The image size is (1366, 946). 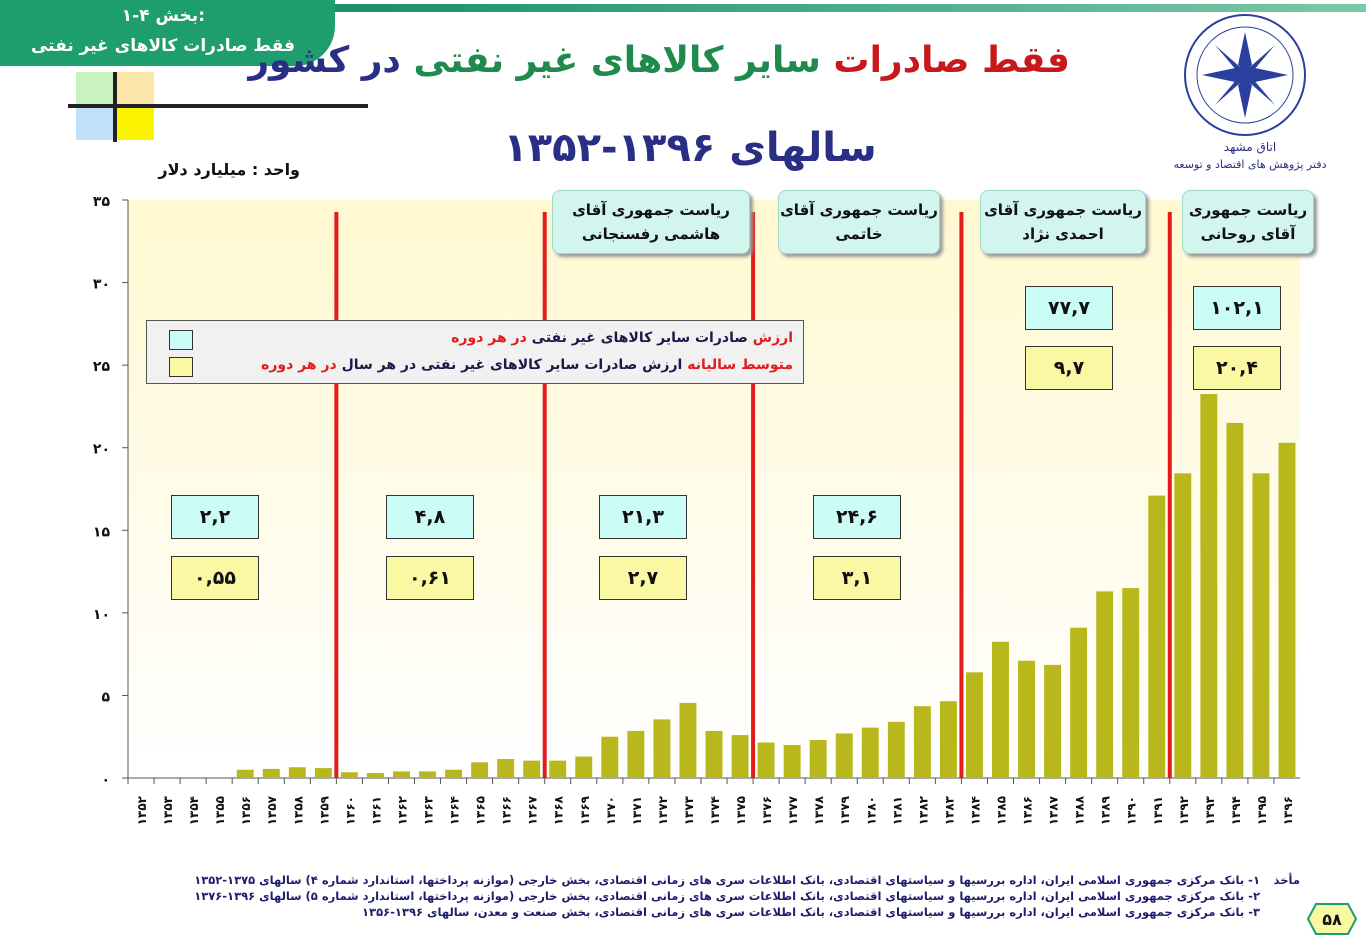 I want to click on legend-swatch-avg, so click(x=181, y=367).